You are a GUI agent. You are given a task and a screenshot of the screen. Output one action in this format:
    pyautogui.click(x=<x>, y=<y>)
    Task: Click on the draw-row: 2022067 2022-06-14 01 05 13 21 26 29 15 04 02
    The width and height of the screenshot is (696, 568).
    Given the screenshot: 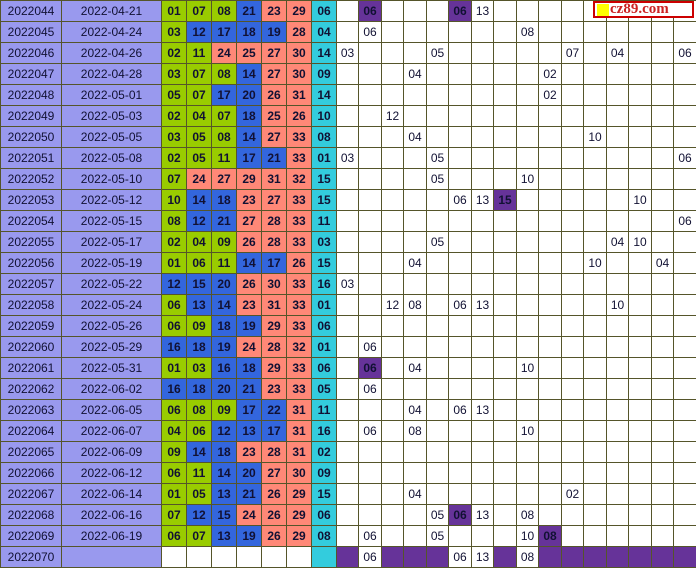 What is the action you would take?
    pyautogui.click(x=348, y=494)
    